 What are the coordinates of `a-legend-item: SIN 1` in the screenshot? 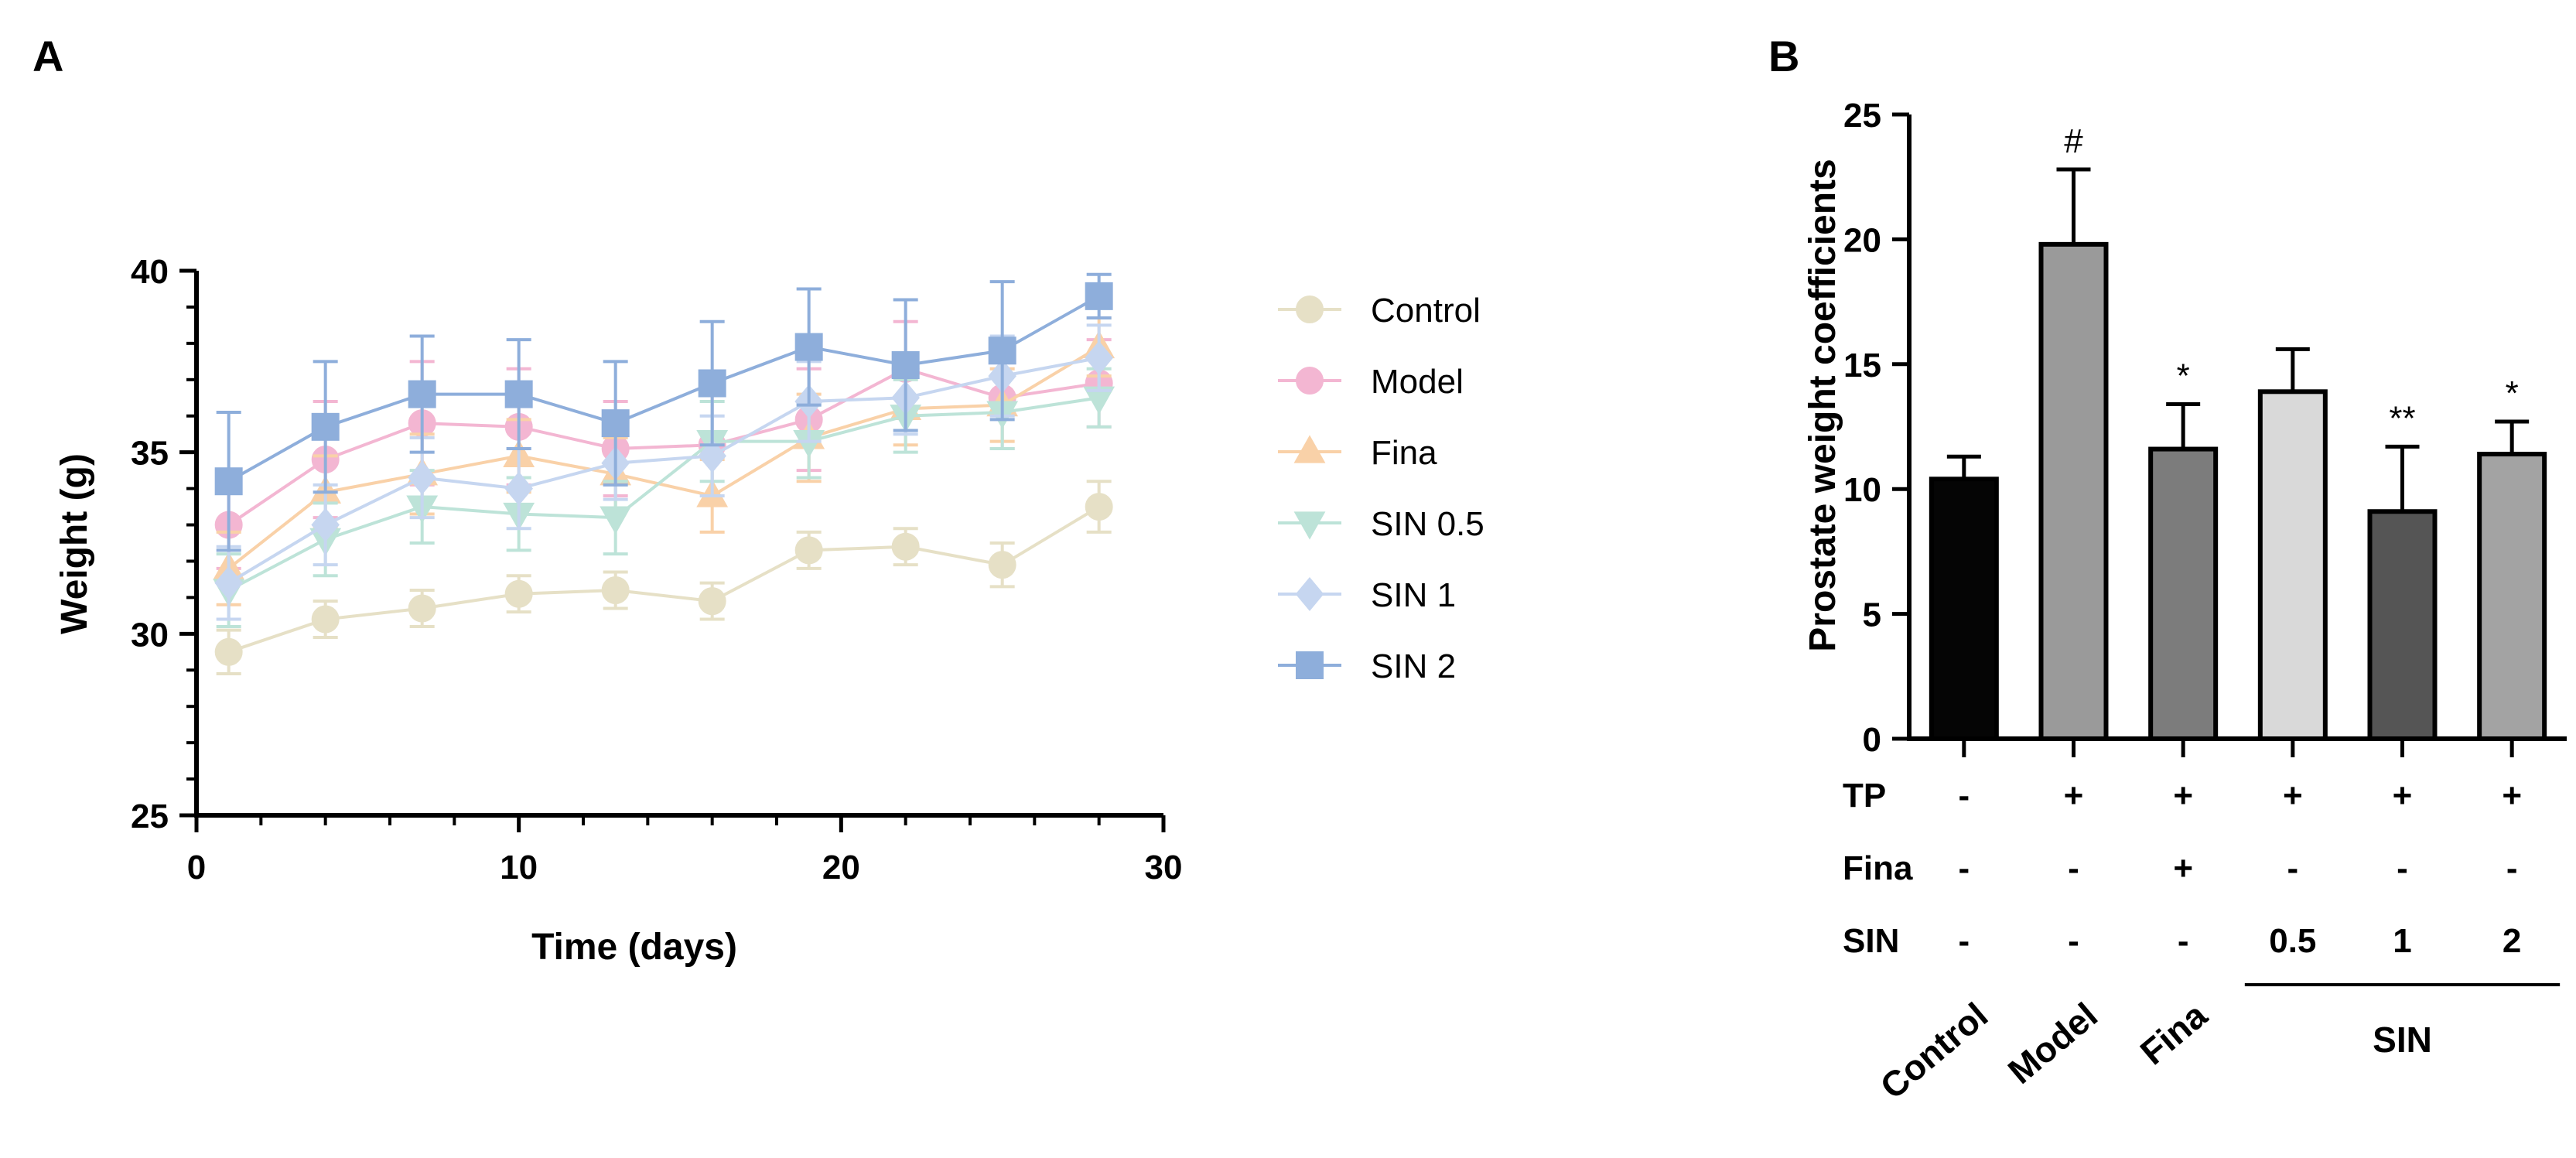 It's located at (1367, 595).